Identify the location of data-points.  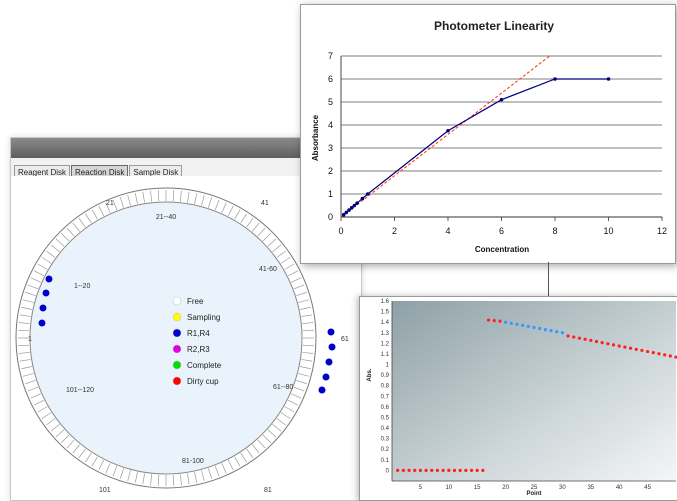
(536, 395).